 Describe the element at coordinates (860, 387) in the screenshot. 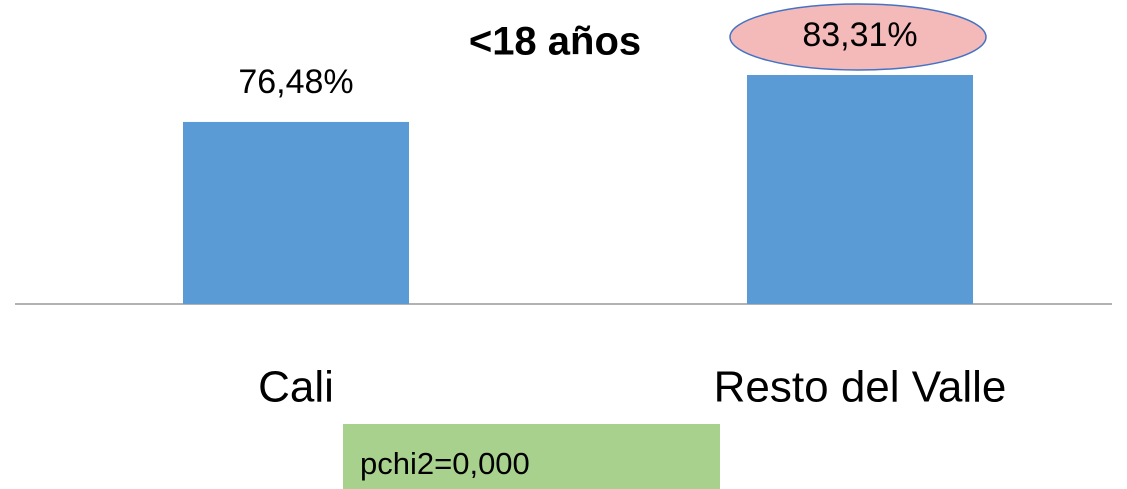

I see `x-tick-label: Resto del Valle` at that location.